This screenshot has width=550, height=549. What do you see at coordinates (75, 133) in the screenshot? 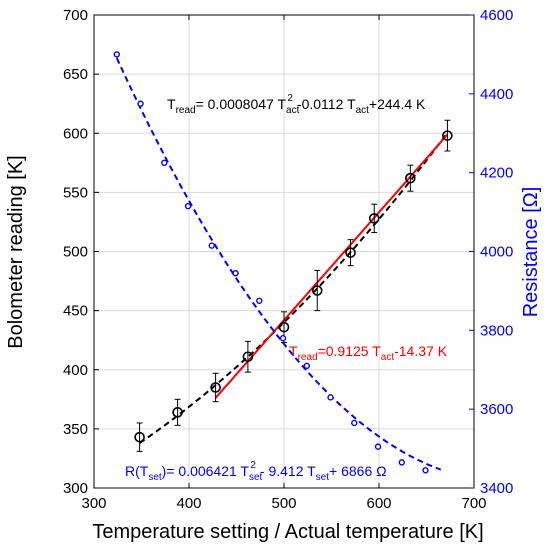
I see `y-tick-label: 600` at bounding box center [75, 133].